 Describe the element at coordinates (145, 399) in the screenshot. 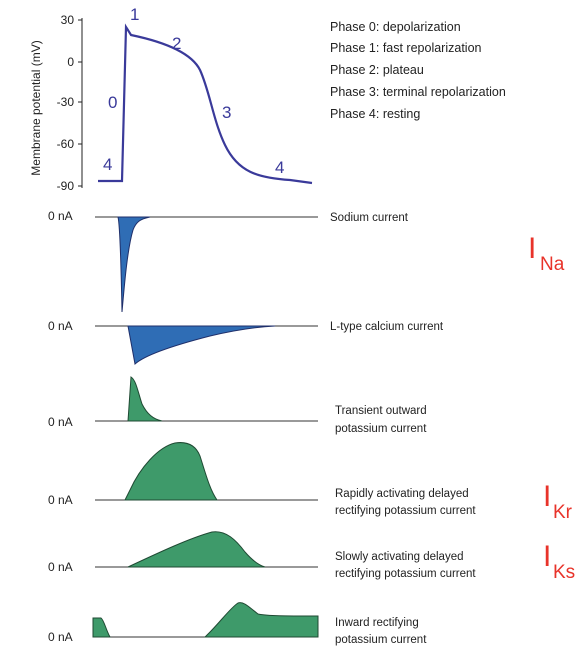

I see `transient-outward-waveform` at that location.